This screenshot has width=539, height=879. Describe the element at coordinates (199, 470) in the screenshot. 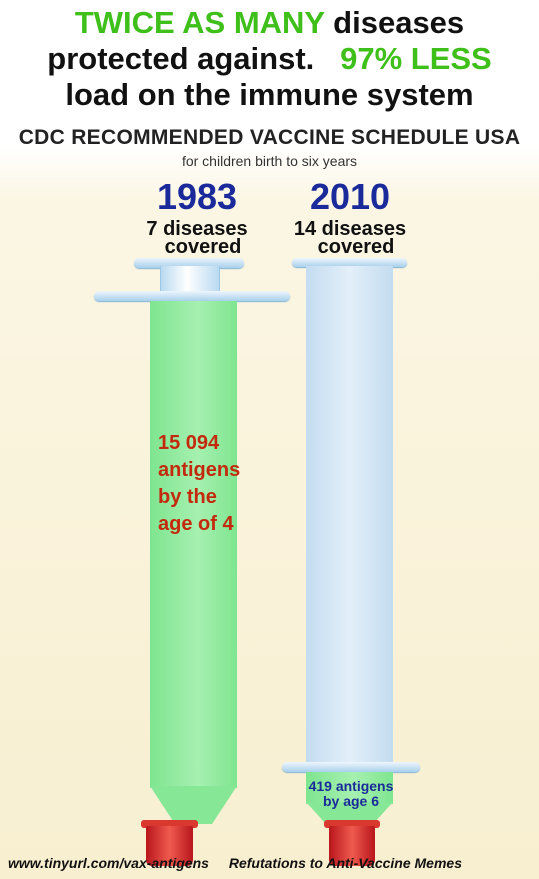

I see `antigens-1983-line2: antigens` at that location.